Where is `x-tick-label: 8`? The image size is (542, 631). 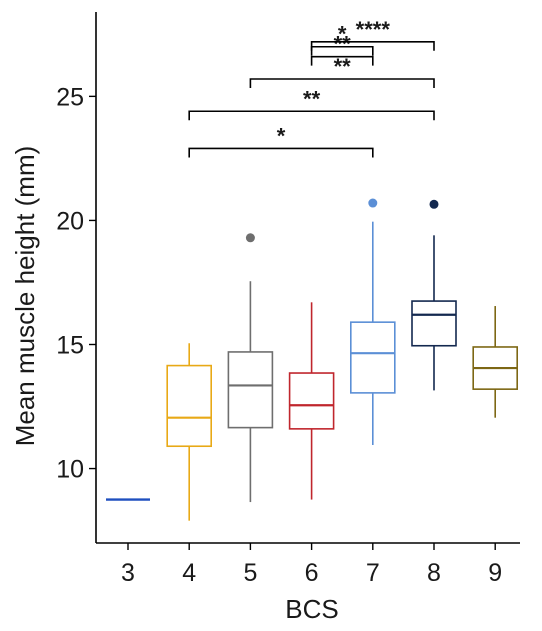 x-tick-label: 8 is located at coordinates (434, 573).